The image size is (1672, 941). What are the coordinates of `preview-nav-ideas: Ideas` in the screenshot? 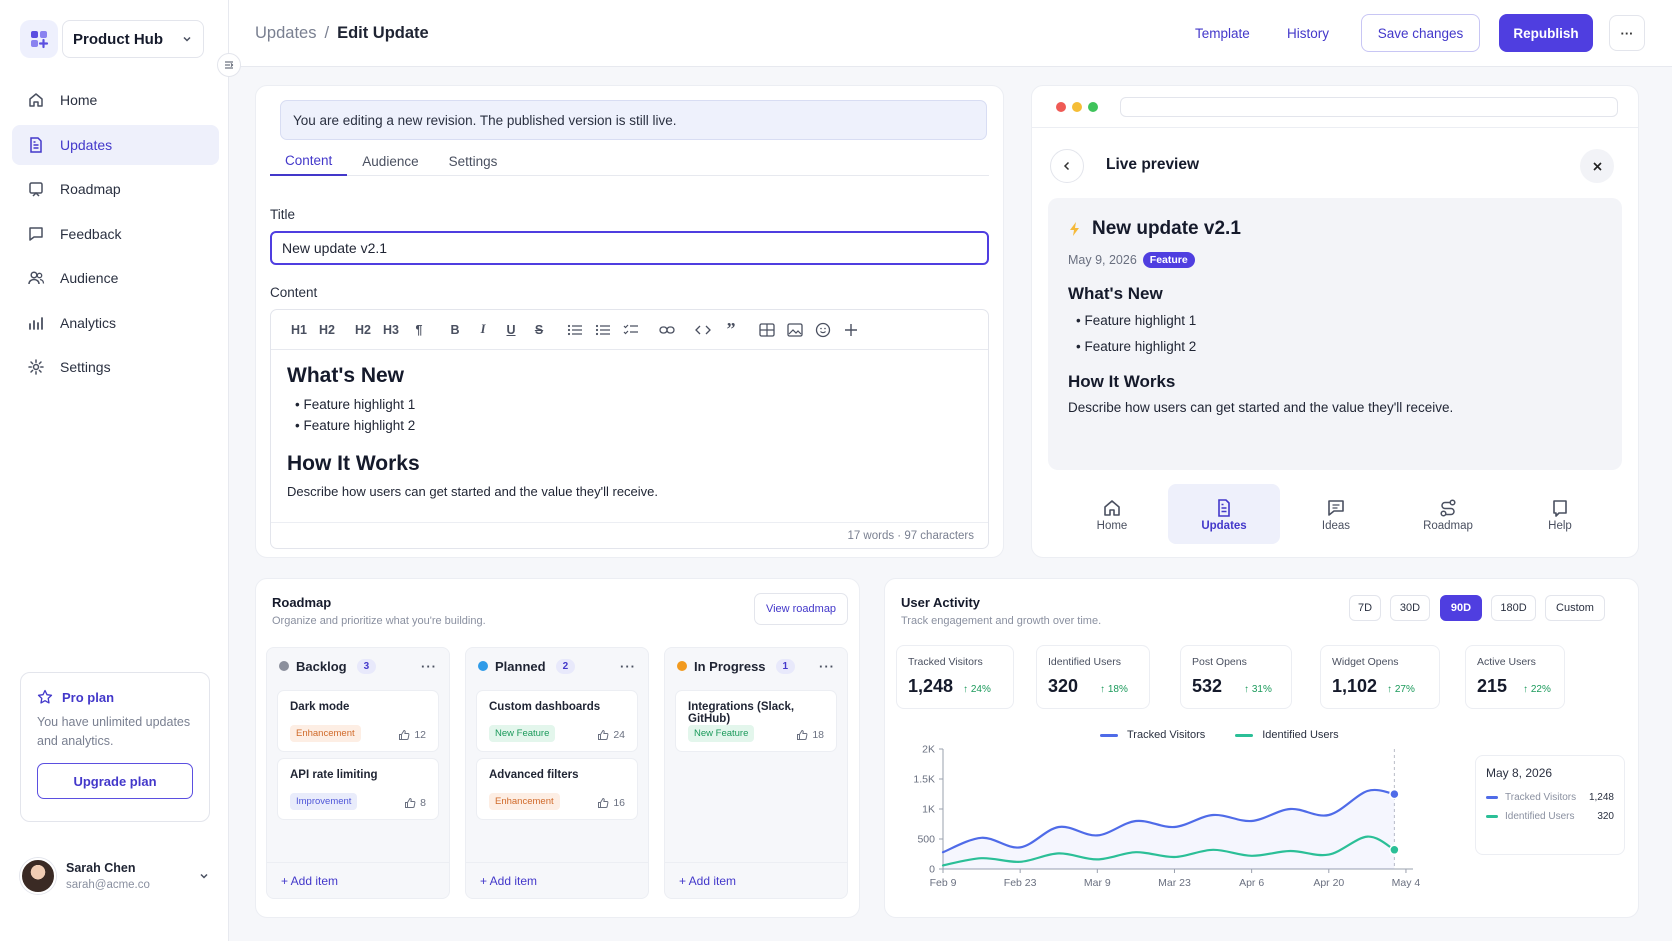 It's located at (1336, 514).